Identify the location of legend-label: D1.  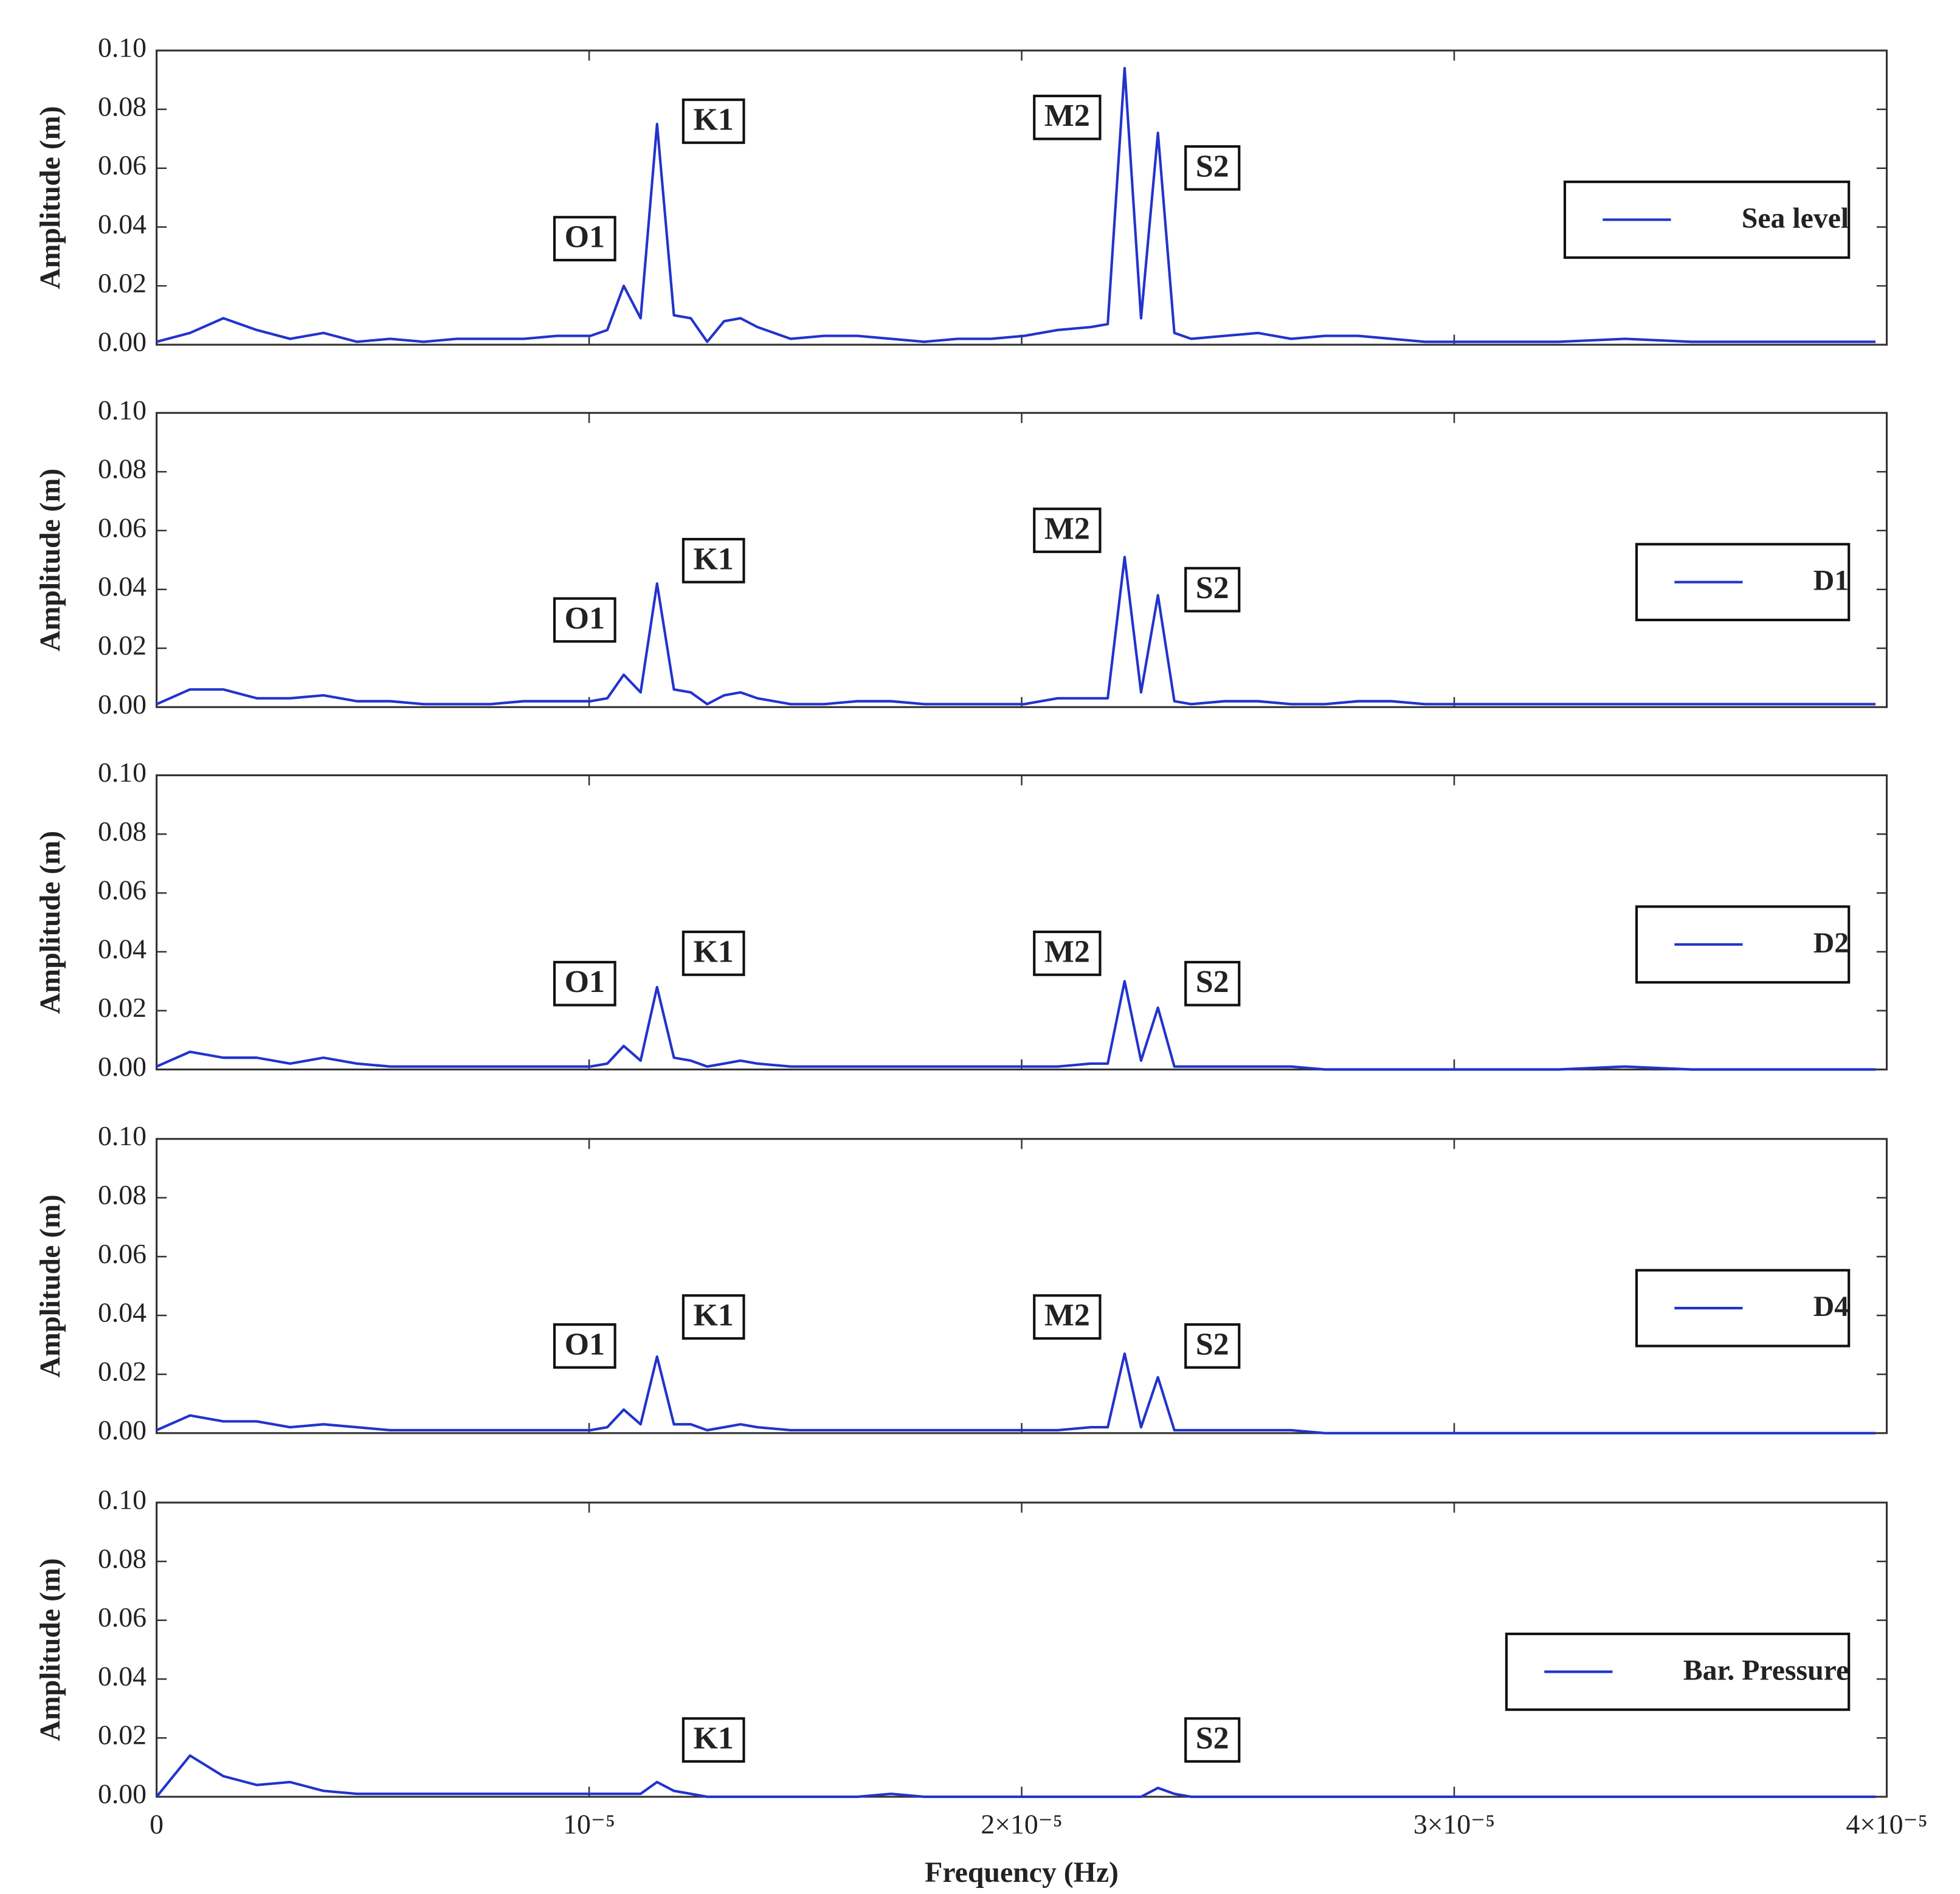
(1831, 581).